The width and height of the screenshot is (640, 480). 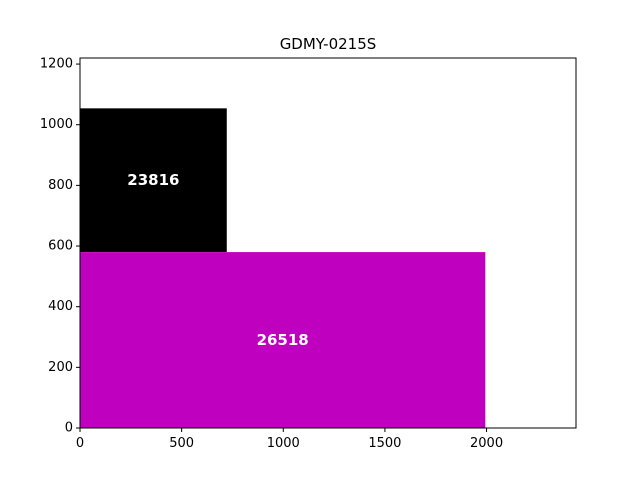 I want to click on y-axis: 0 200 400 600 800 1000 1200, so click(x=60, y=246).